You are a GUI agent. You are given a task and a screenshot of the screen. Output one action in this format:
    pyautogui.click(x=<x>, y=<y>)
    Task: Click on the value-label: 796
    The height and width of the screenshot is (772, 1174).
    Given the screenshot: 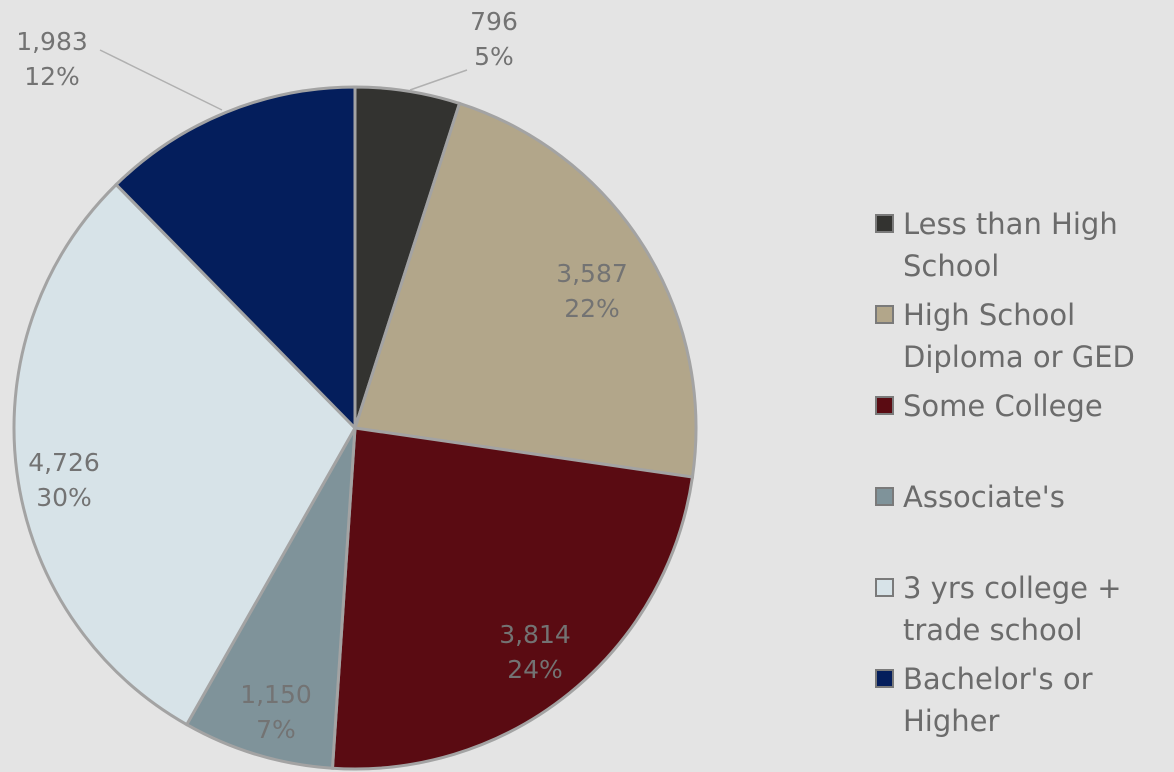 What is the action you would take?
    pyautogui.click(x=494, y=21)
    